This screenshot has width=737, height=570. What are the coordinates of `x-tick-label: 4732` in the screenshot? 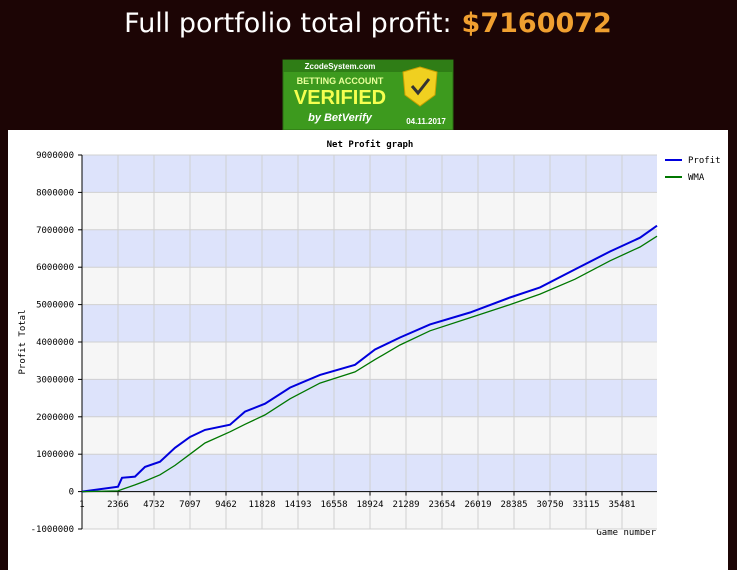 It's located at (154, 505).